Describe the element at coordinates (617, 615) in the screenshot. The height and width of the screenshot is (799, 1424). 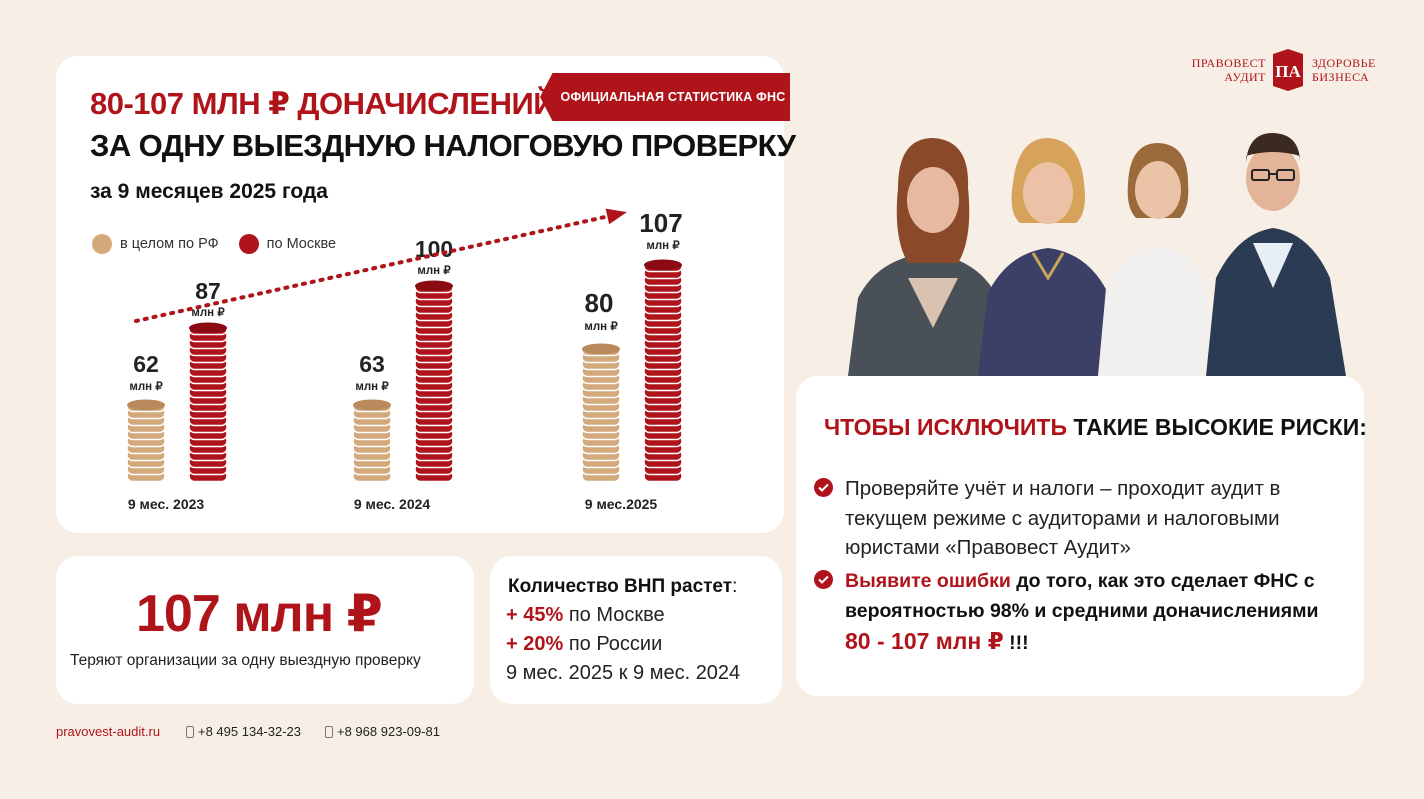
I see `growth-text-moscow: по Москве` at that location.